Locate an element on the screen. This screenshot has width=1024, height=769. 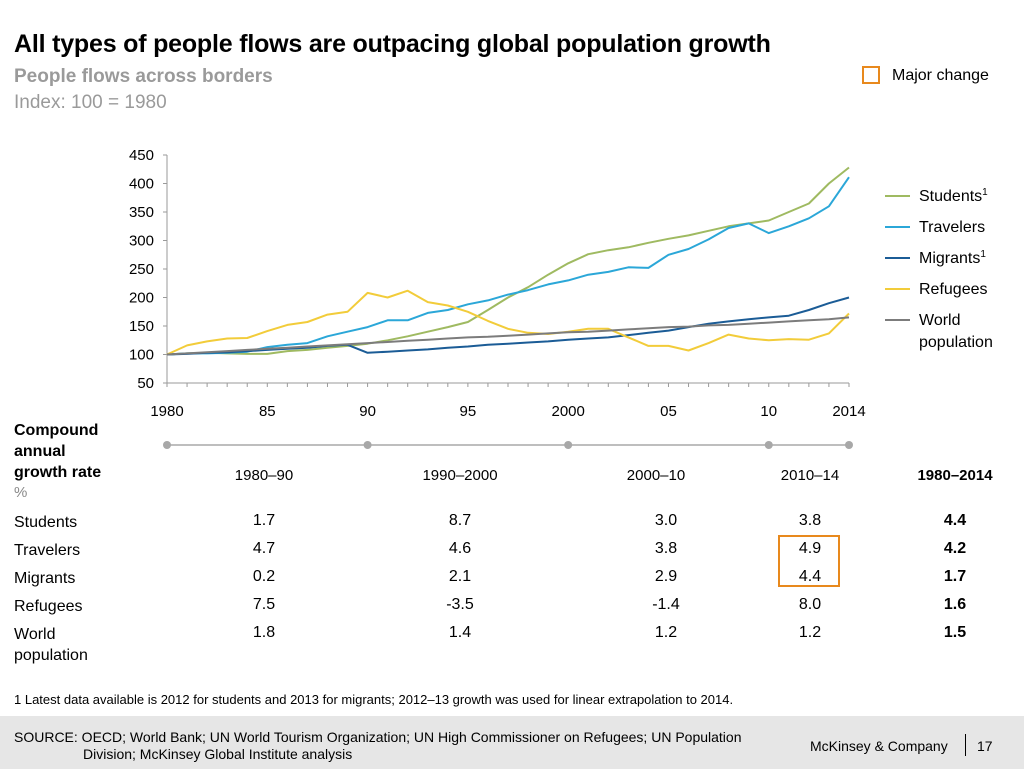
cagr-heading-line: Compound is located at coordinates (56, 430).